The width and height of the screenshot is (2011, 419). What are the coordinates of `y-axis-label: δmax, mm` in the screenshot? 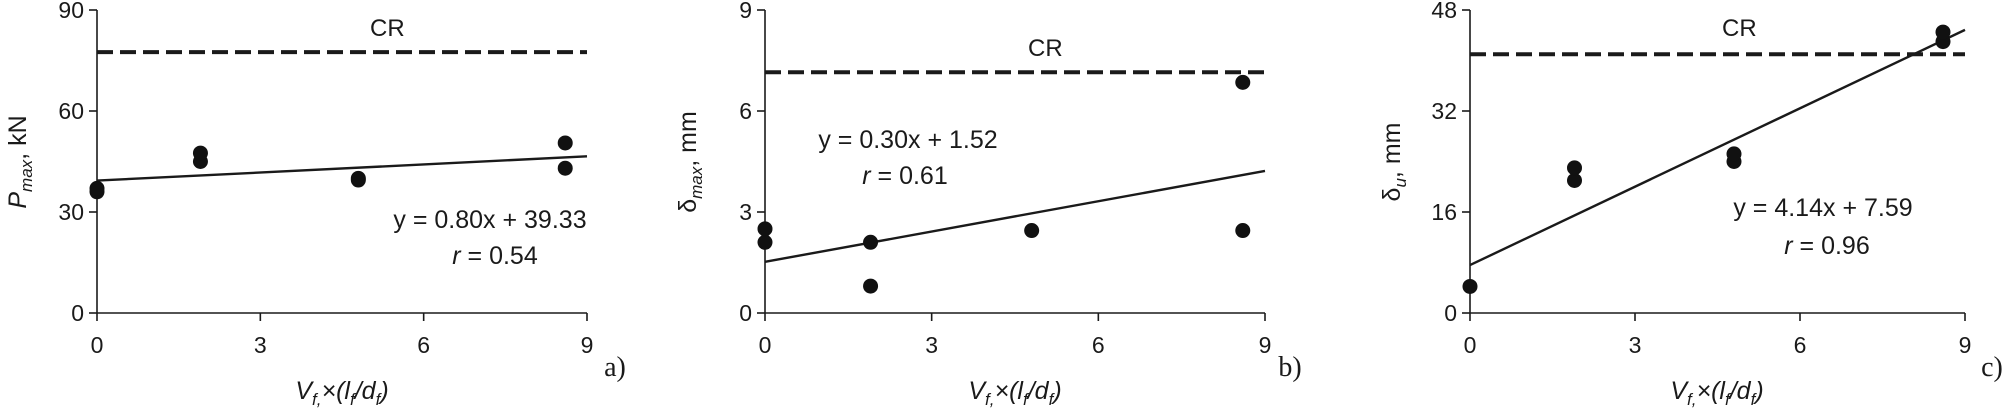 It's located at (690, 162).